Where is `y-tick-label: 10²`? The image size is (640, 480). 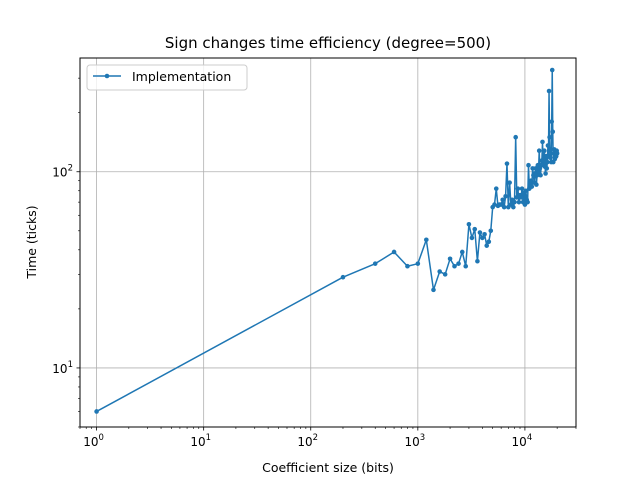
y-tick-label: 10² is located at coordinates (62, 172).